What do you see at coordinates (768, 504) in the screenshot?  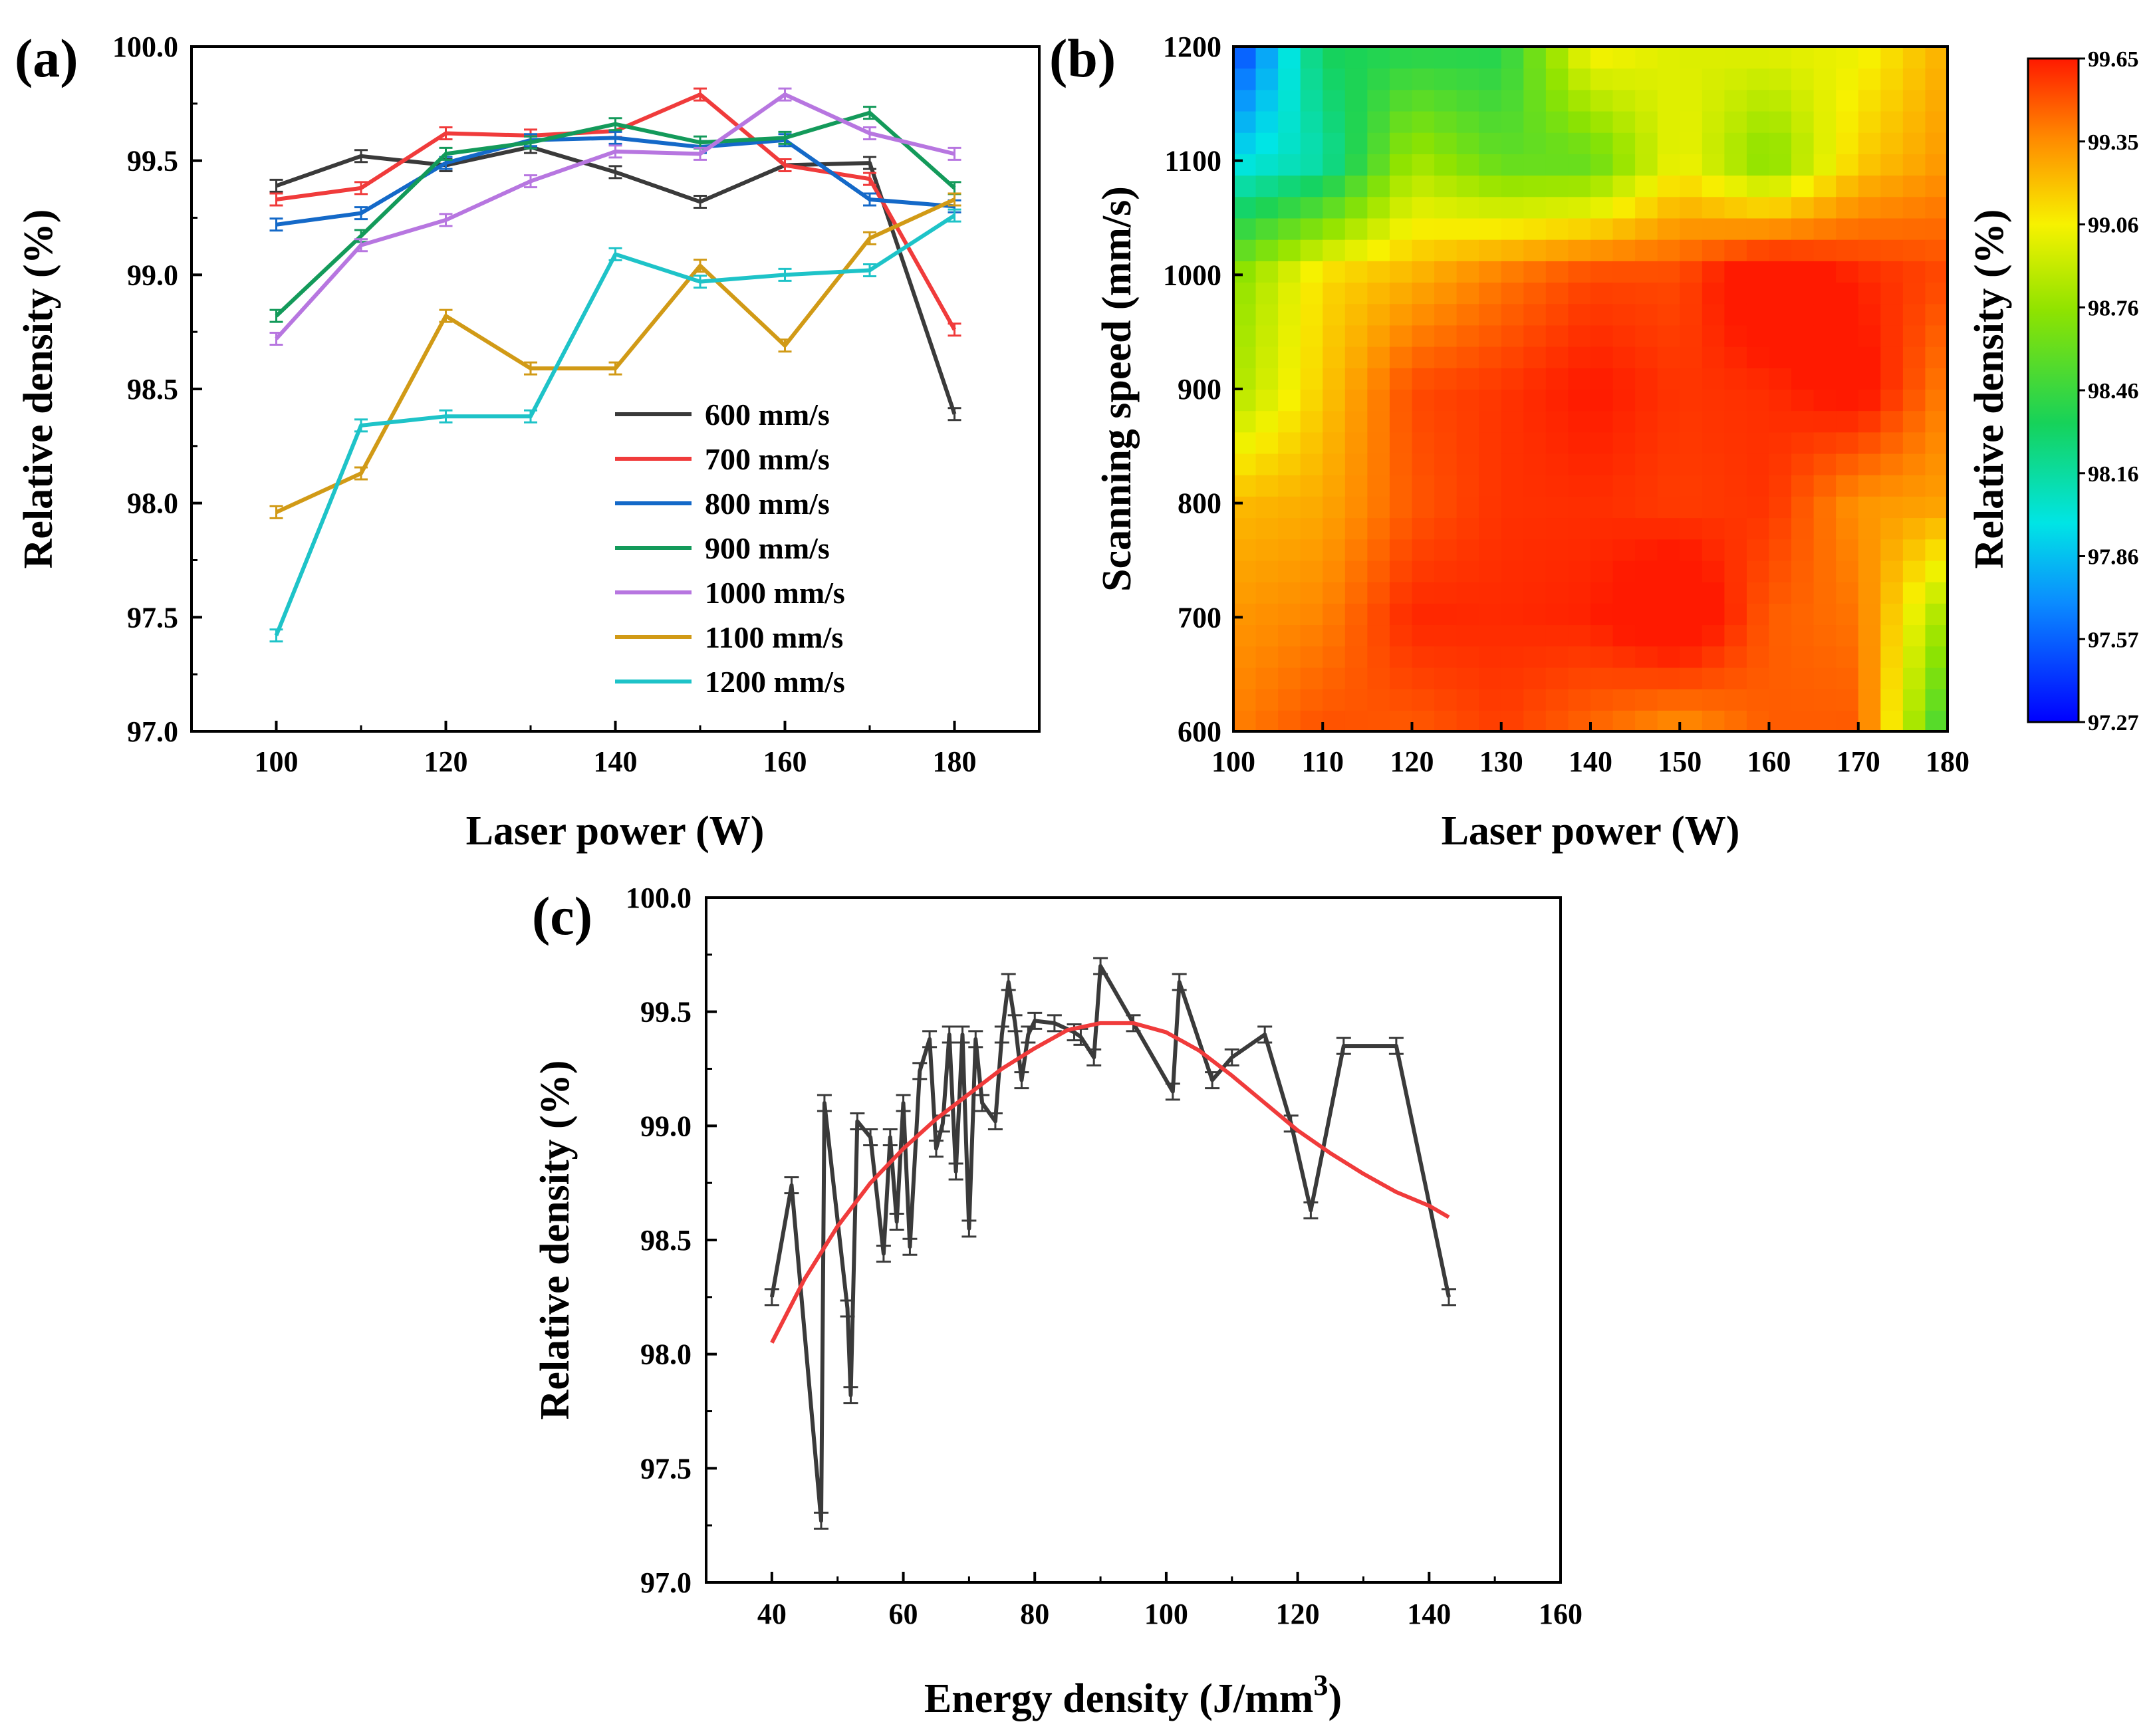 I see `legend-label: 800 mm/s` at bounding box center [768, 504].